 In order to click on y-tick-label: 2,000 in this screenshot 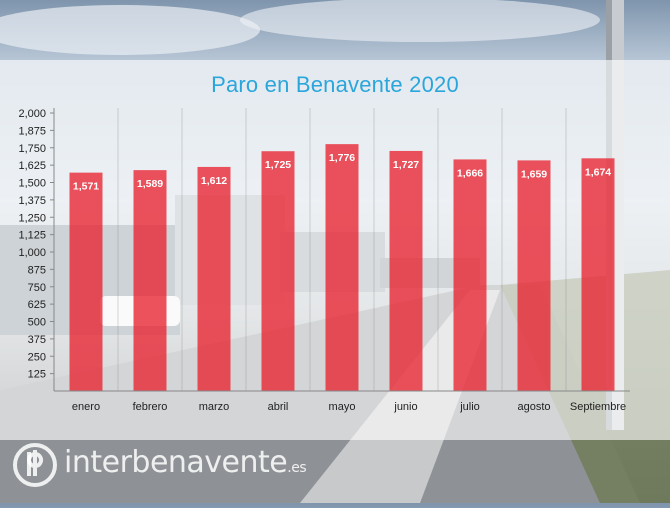, I will do `click(32, 114)`.